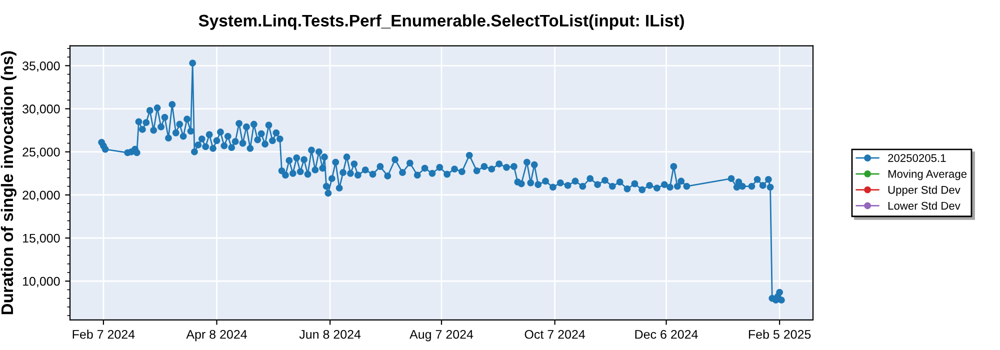 The image size is (1000, 350). Describe the element at coordinates (927, 175) in the screenshot. I see `legend-label: Moving Average` at that location.